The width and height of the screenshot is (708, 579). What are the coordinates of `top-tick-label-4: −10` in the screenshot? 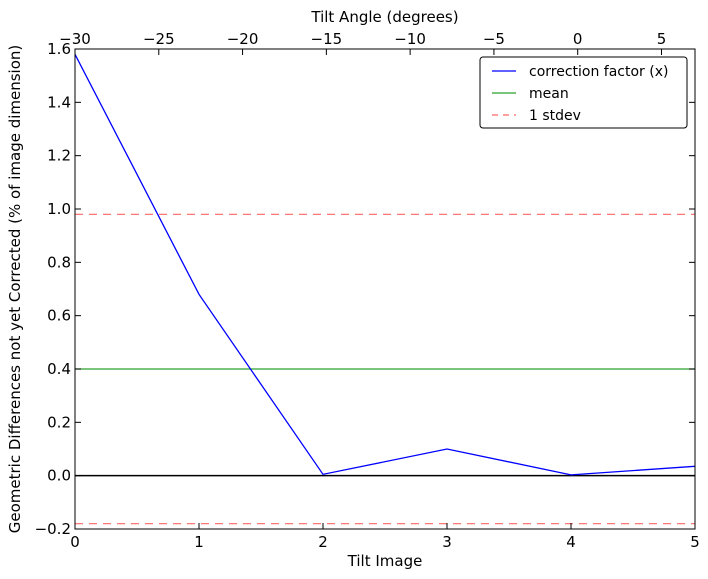 It's located at (410, 39).